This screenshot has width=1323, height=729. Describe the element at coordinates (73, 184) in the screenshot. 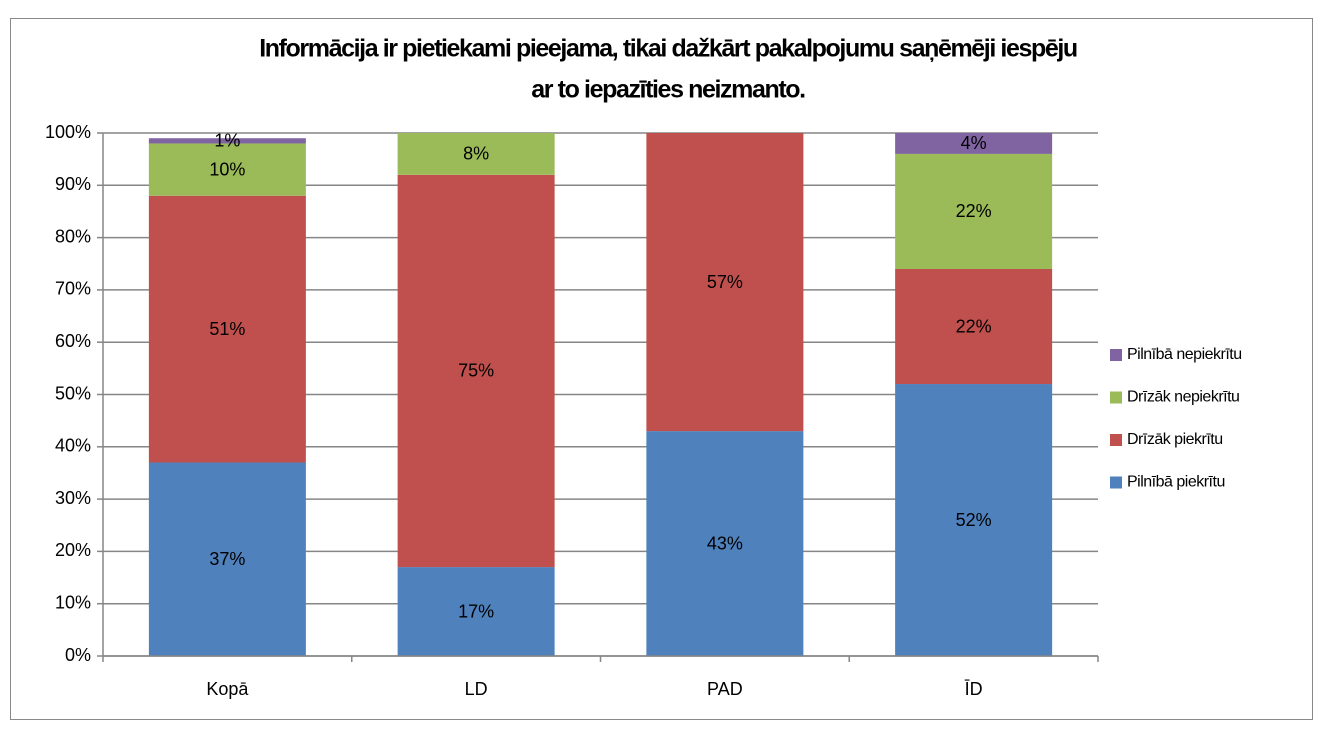

I see `y-tick-label: 90%` at that location.